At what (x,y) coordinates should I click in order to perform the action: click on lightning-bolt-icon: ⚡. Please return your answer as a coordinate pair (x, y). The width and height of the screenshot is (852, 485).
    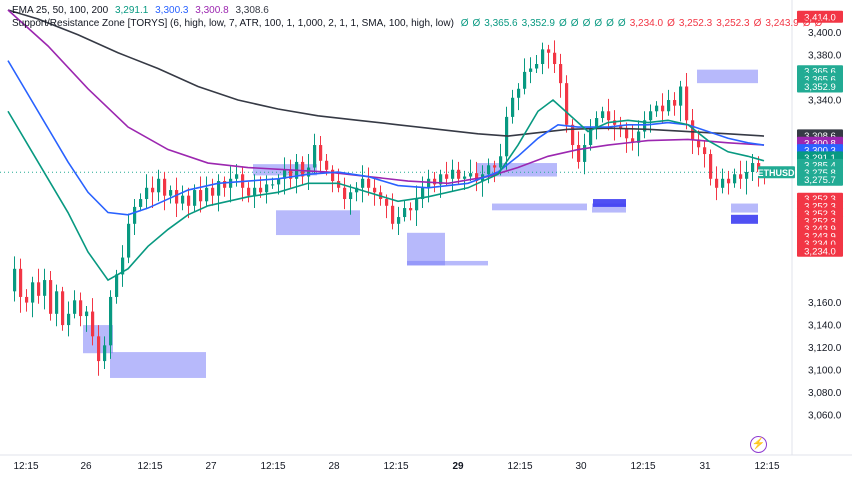
    Looking at the image, I should click on (758, 444).